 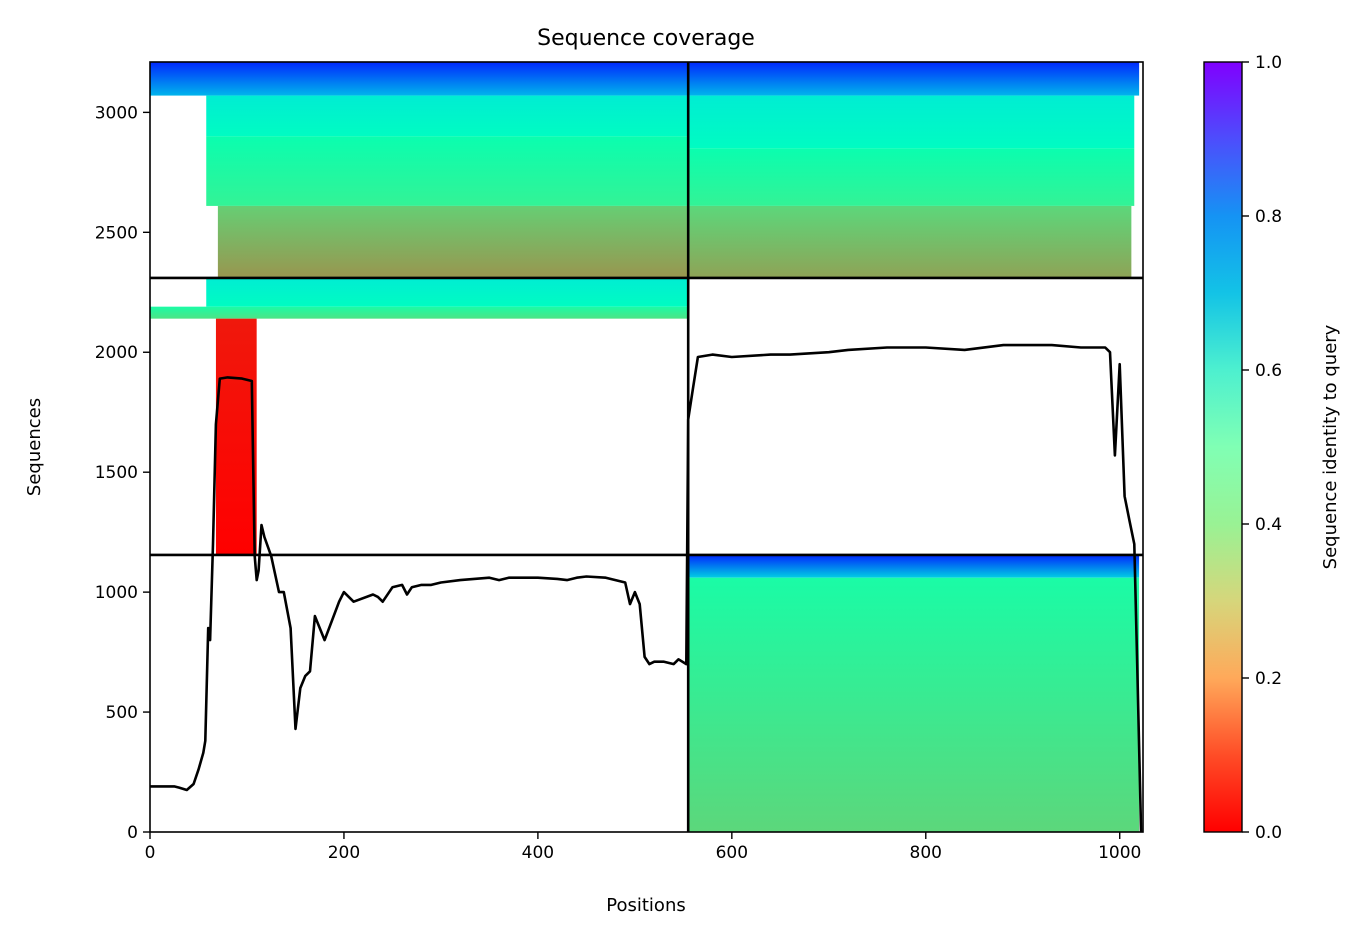 I want to click on colorbar-ticks: 0.0 0.2 0.4 0.6 0.8 1.0, so click(x=1262, y=448).